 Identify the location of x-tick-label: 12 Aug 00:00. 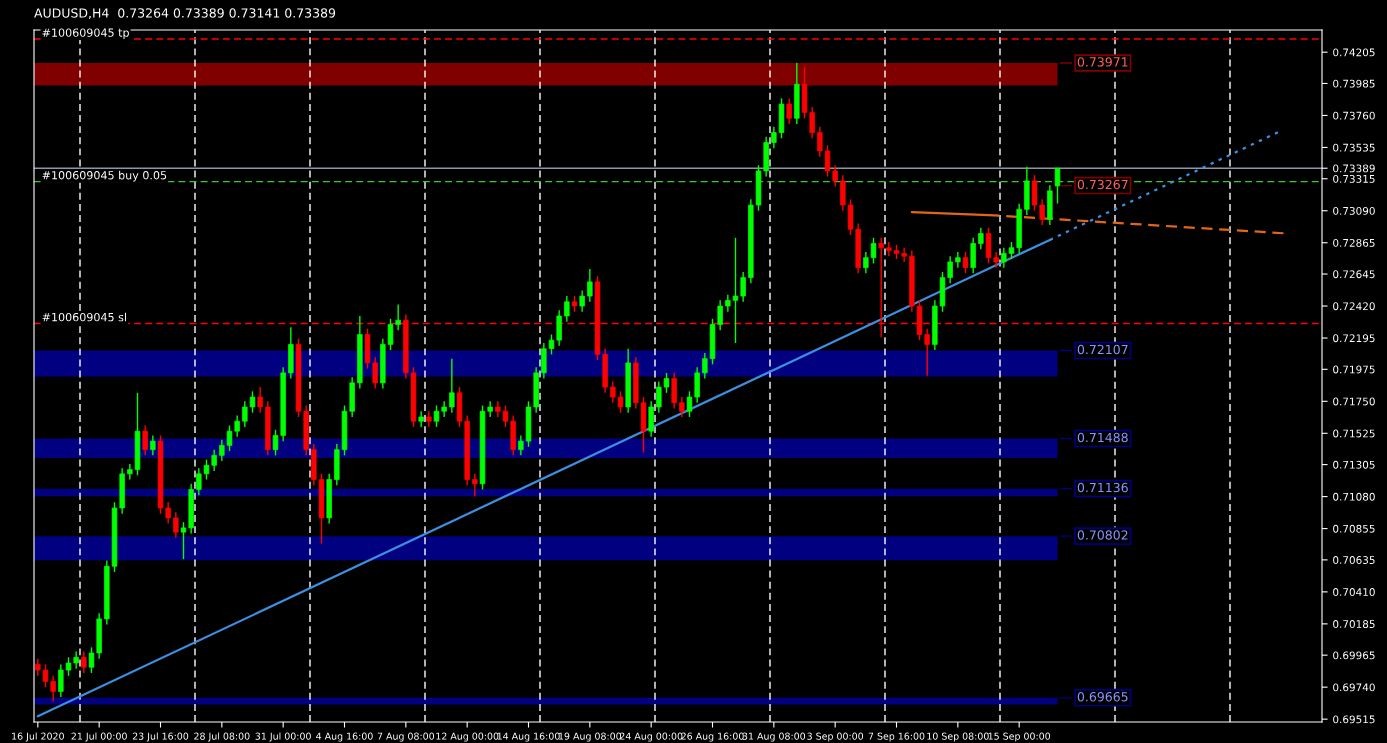
(467, 737).